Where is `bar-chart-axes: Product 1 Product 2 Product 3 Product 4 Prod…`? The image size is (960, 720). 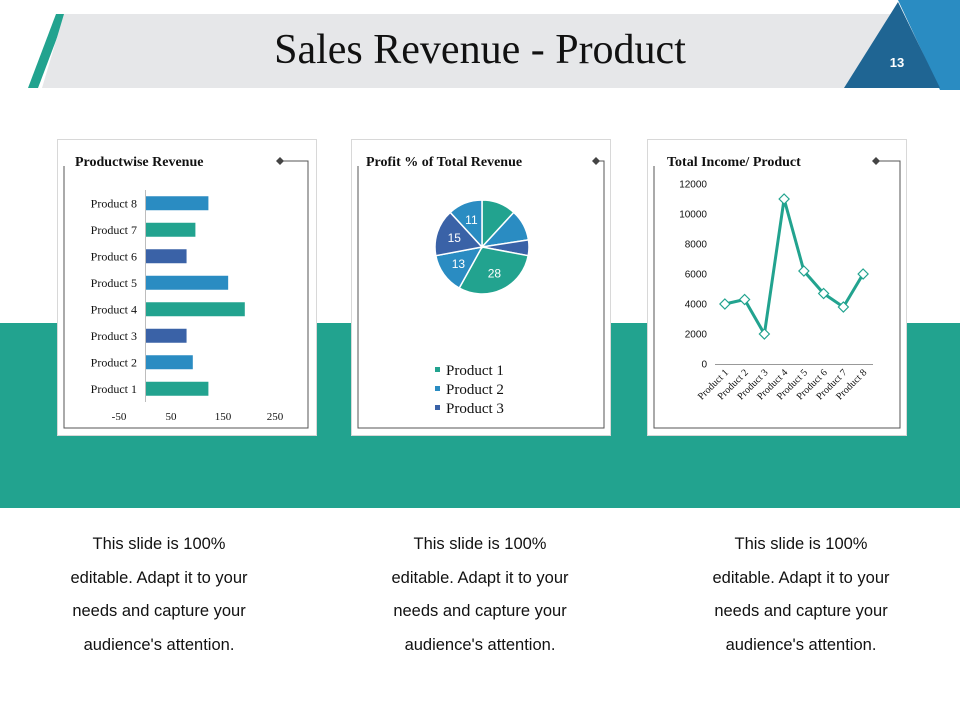
bar-chart-axes: Product 1 Product 2 Product 3 Product 4 Prod… is located at coordinates (187, 306).